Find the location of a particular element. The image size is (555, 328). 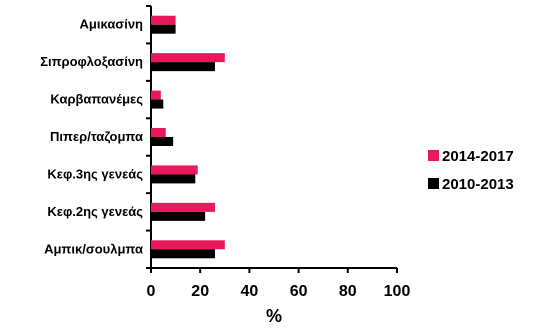

category-label: Αμπικ/σουλμπα is located at coordinates (93, 248).